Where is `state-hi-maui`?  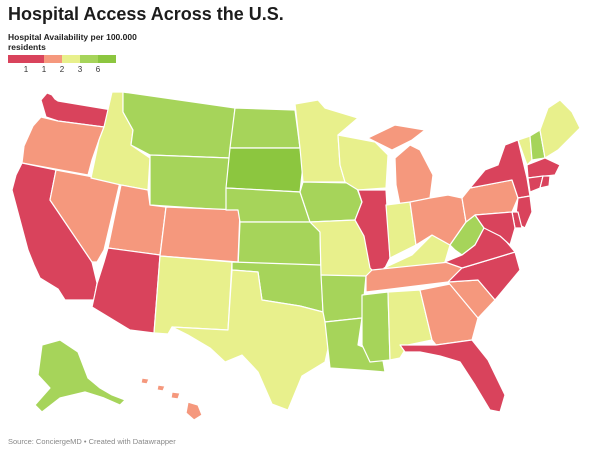
state-hi-maui is located at coordinates (175, 395).